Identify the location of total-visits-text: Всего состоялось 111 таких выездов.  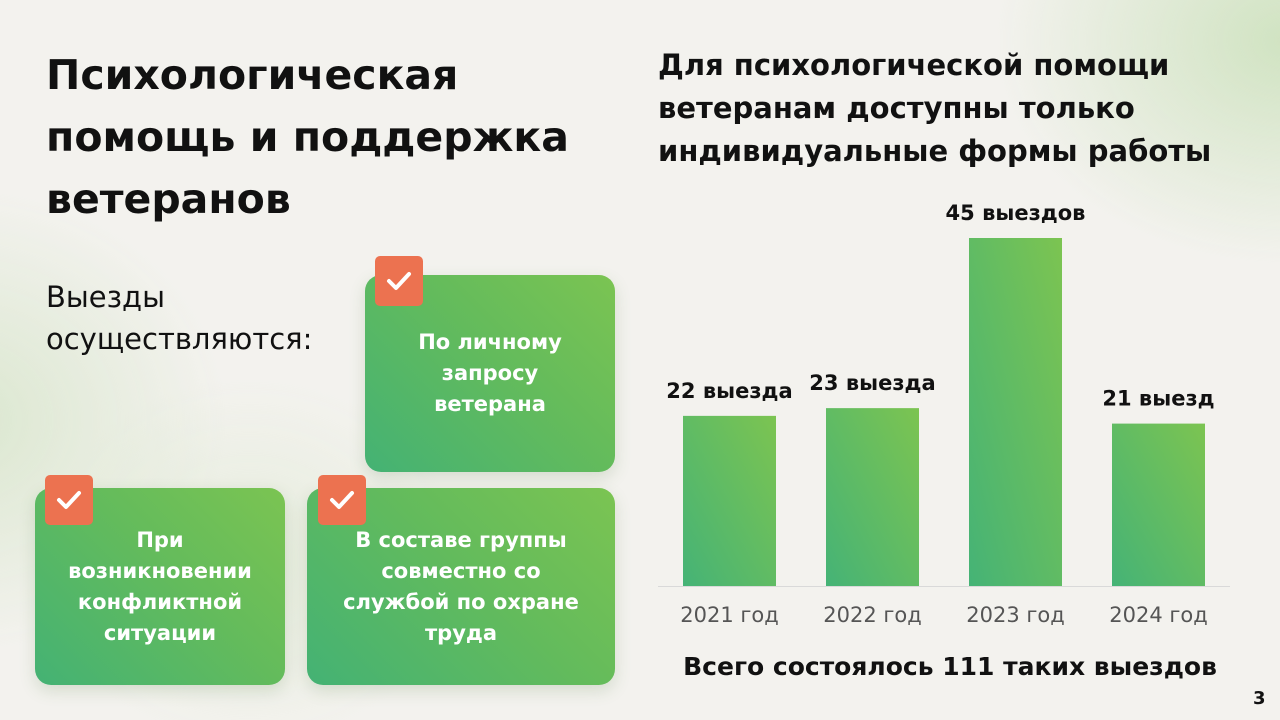
(950, 666).